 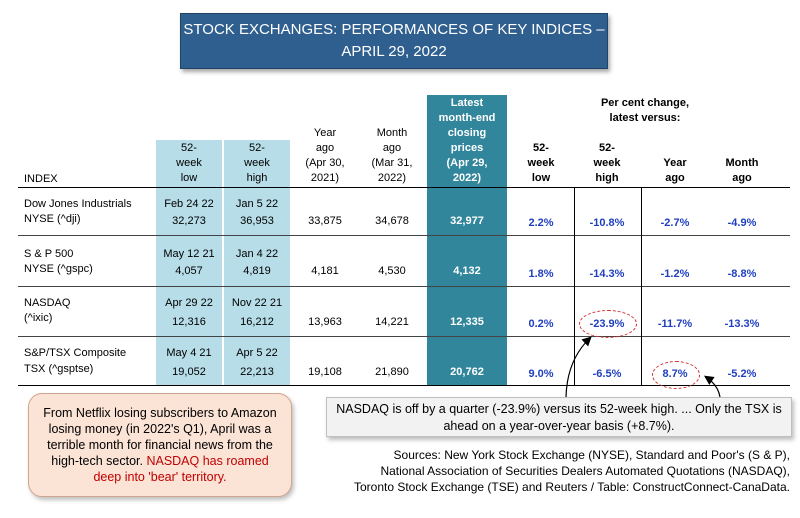 What do you see at coordinates (257, 303) in the screenshot?
I see `high52-date: Nov 22 21` at bounding box center [257, 303].